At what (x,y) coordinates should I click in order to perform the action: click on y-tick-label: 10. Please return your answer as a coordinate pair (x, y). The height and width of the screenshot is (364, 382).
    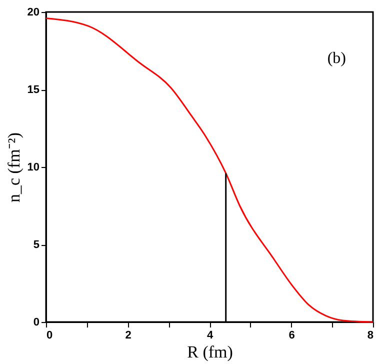
    Looking at the image, I should click on (33, 168).